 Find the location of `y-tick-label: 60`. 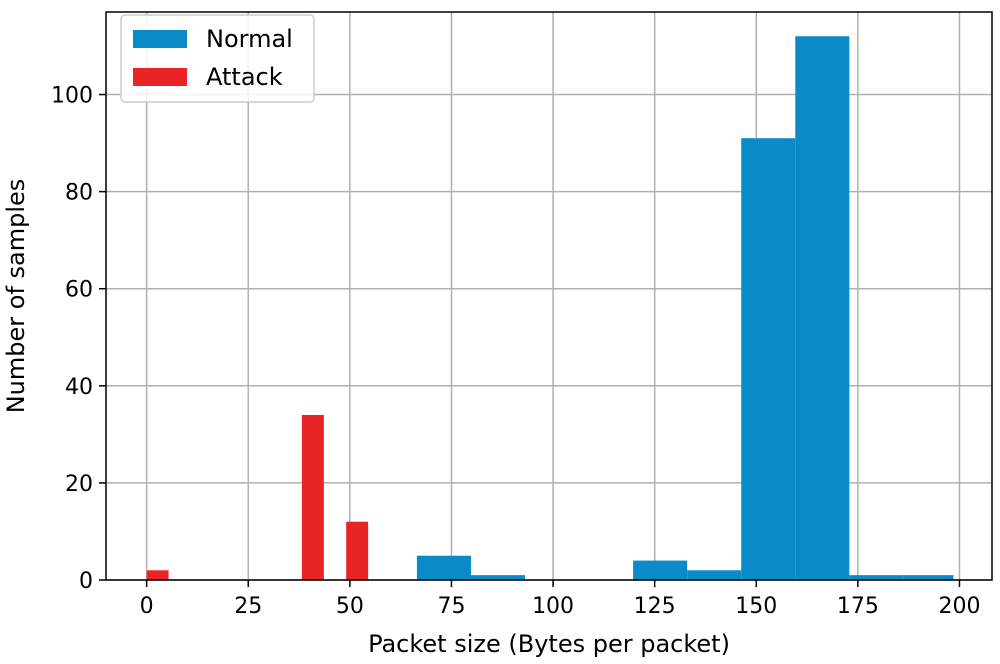

y-tick-label: 60 is located at coordinates (79, 290).